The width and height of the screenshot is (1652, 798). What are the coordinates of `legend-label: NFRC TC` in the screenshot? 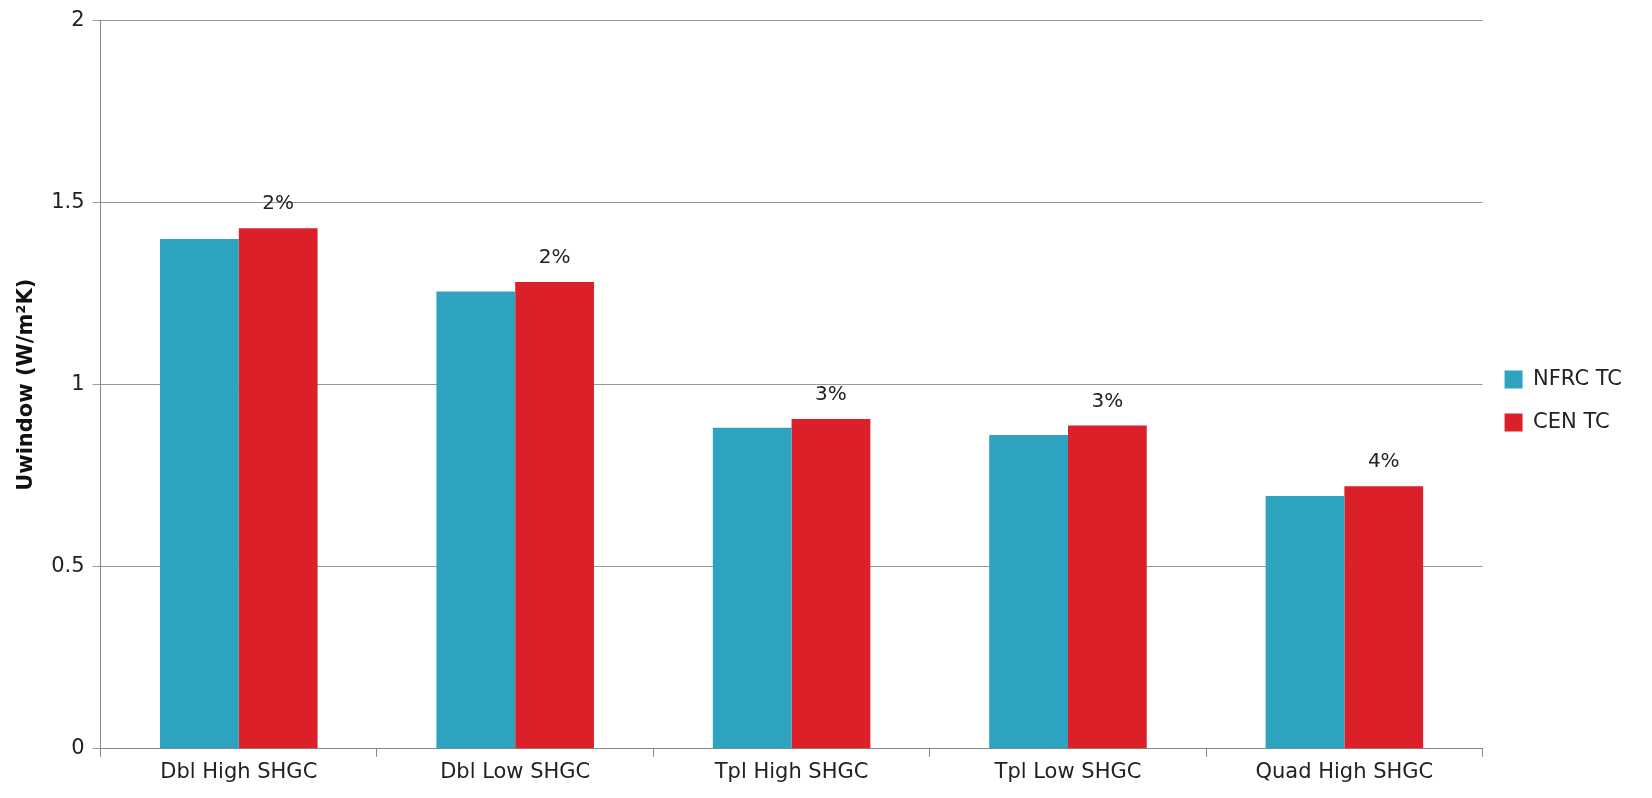 It's located at (1578, 377).